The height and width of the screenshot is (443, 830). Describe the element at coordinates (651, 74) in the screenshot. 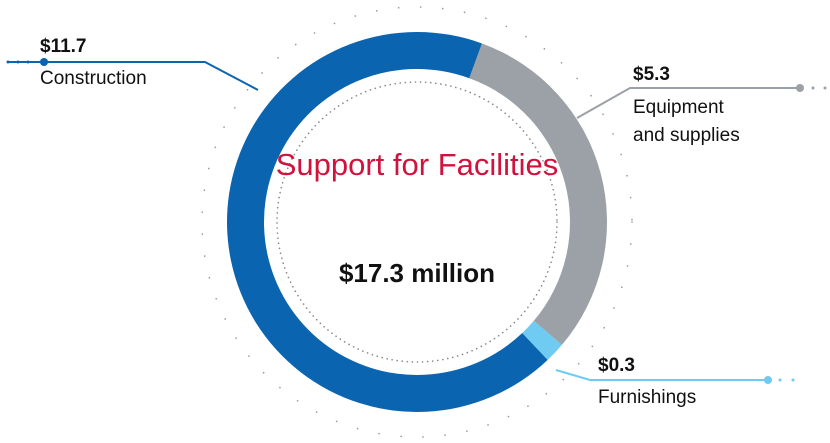

I see `value-label: $5.3` at that location.